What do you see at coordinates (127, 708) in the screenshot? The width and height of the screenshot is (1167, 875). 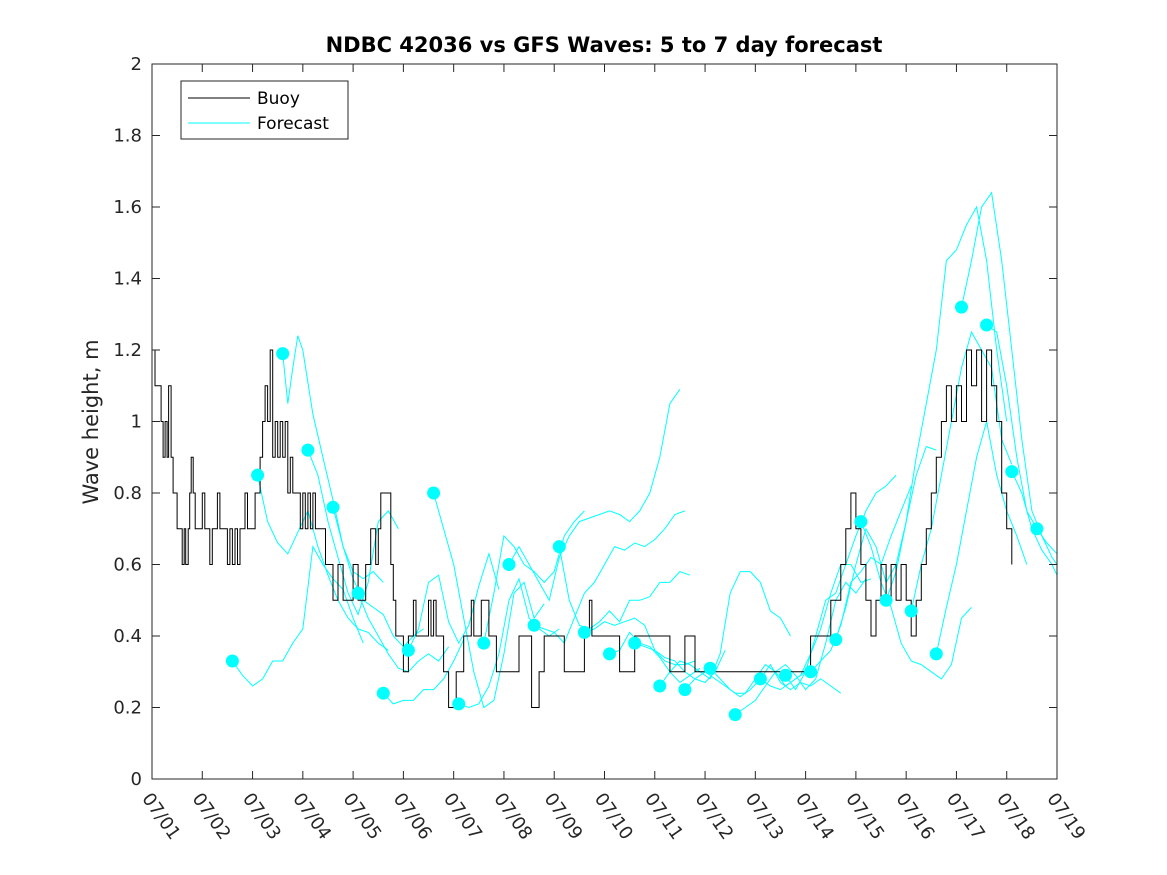 I see `y-tick-label-1: 0.2` at bounding box center [127, 708].